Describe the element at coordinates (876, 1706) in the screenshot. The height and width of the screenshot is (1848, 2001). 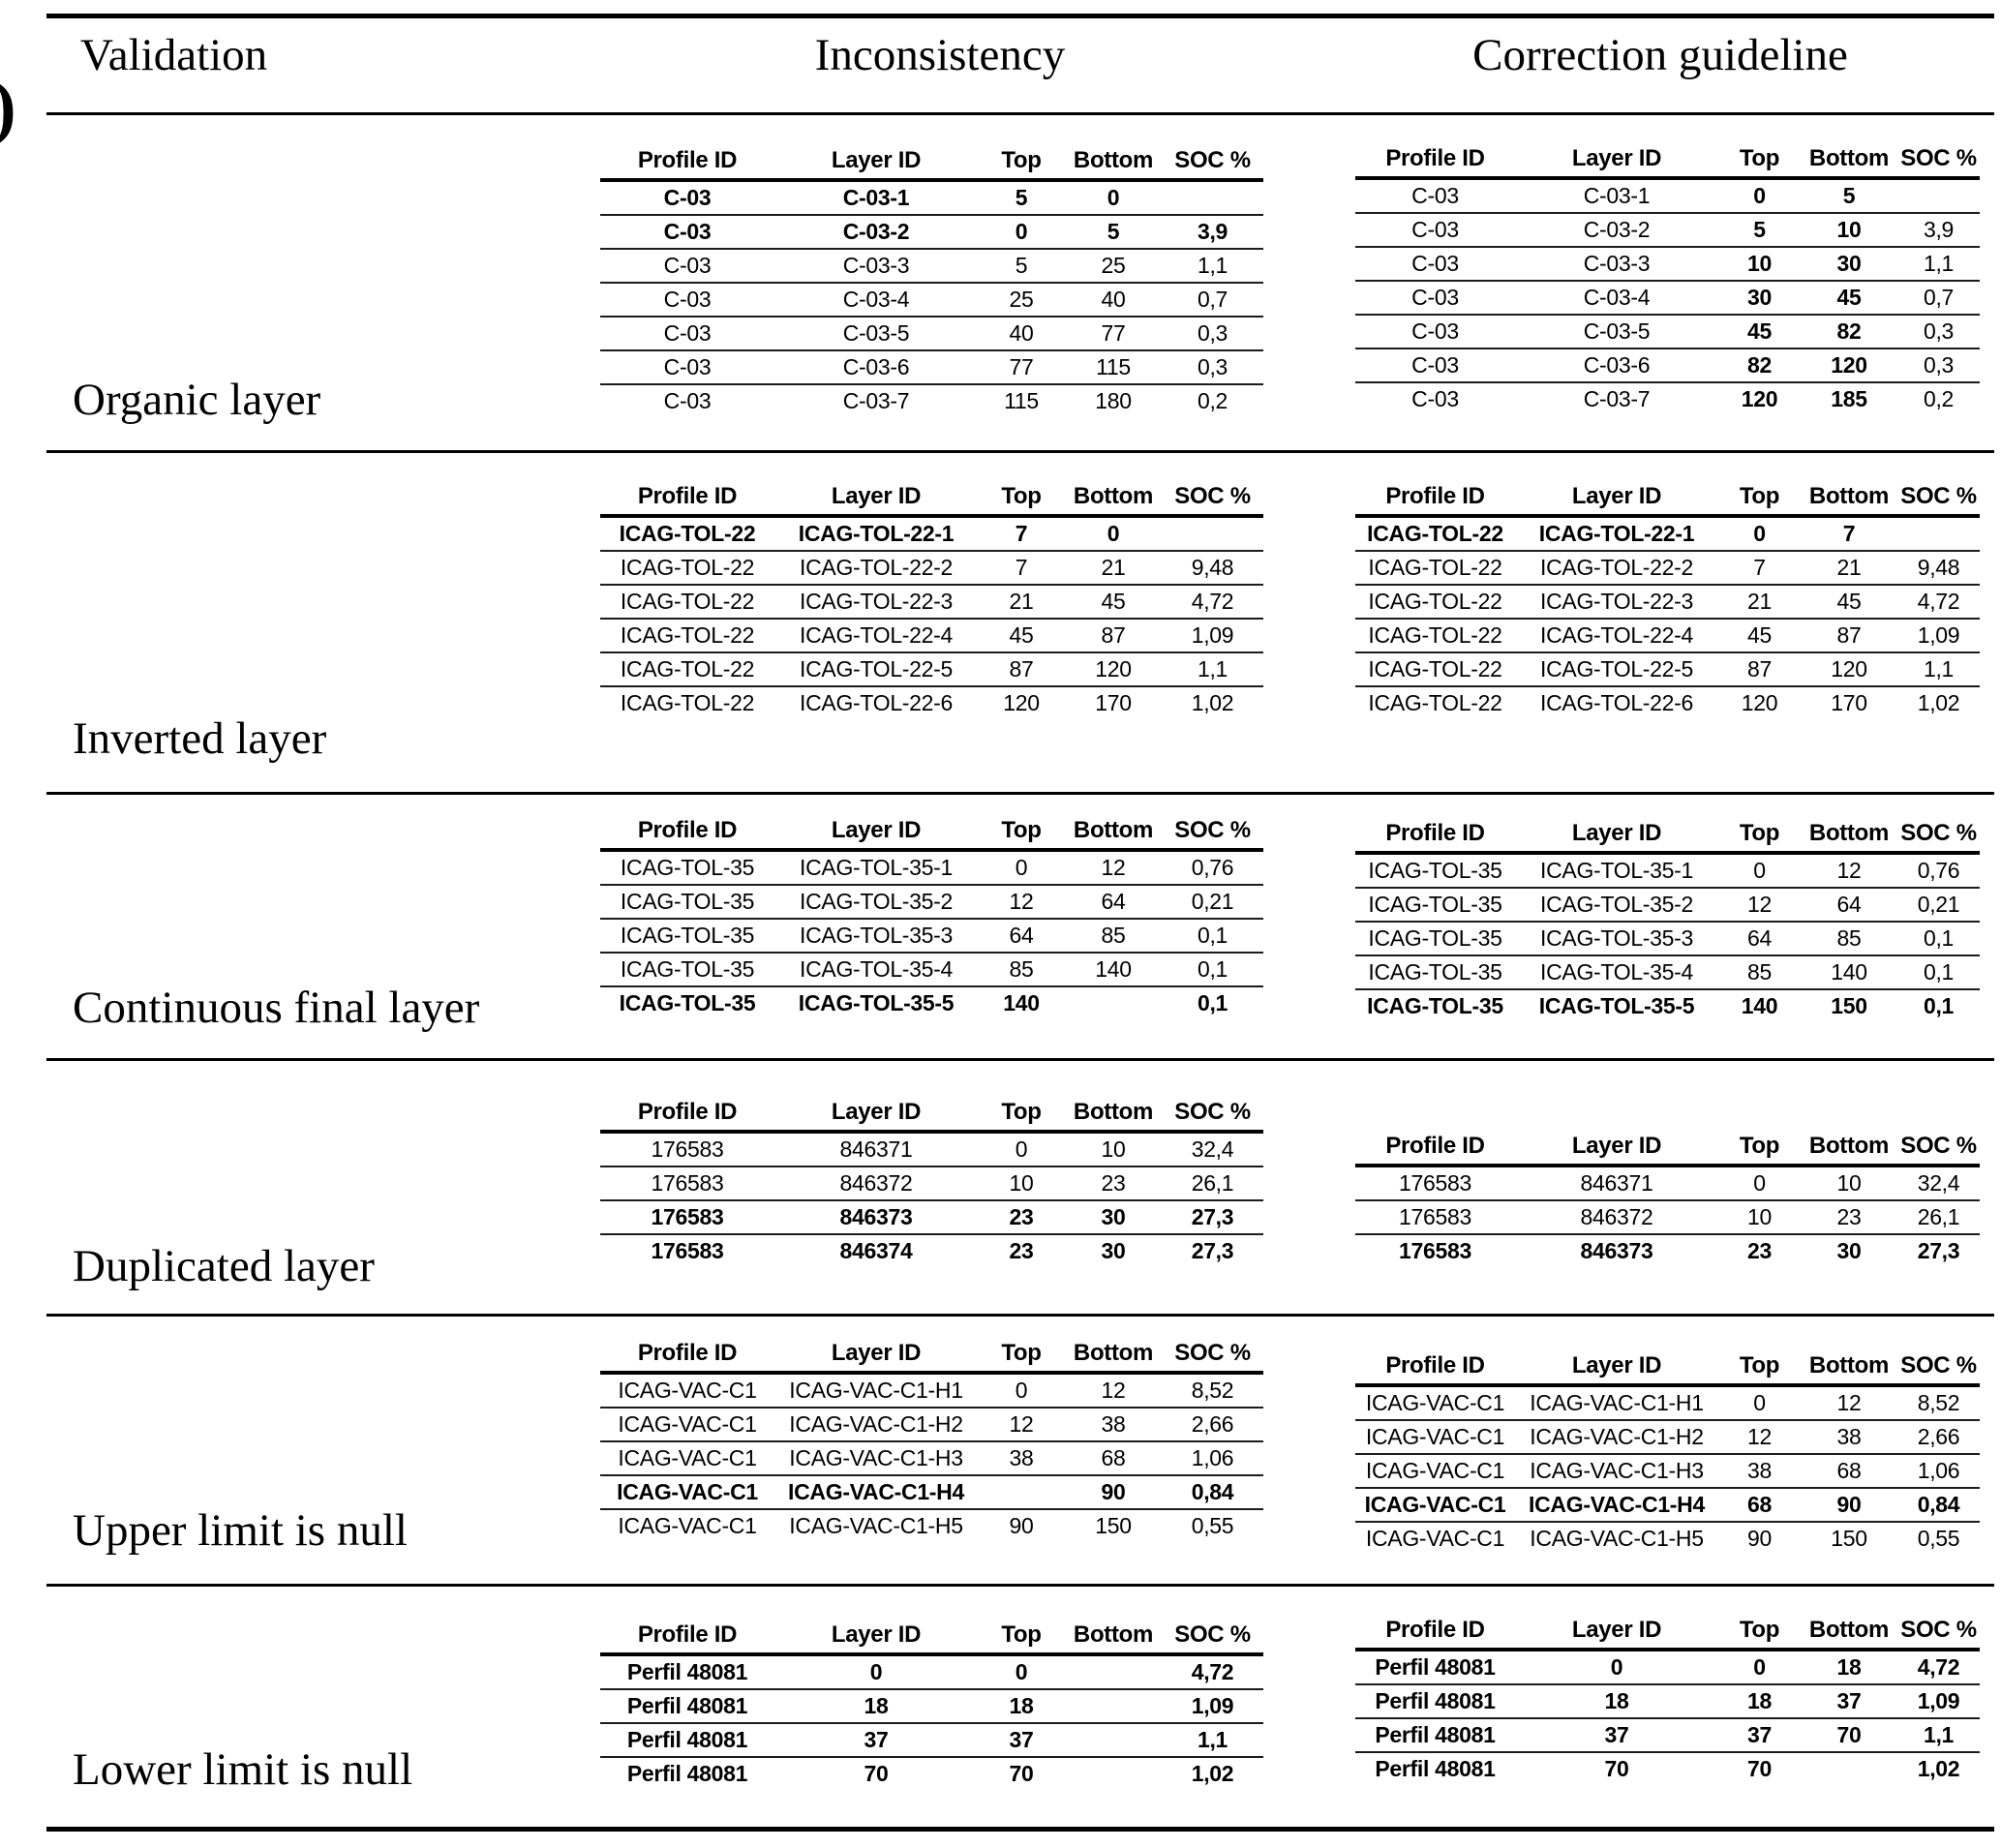
I see `cell: 18` at that location.